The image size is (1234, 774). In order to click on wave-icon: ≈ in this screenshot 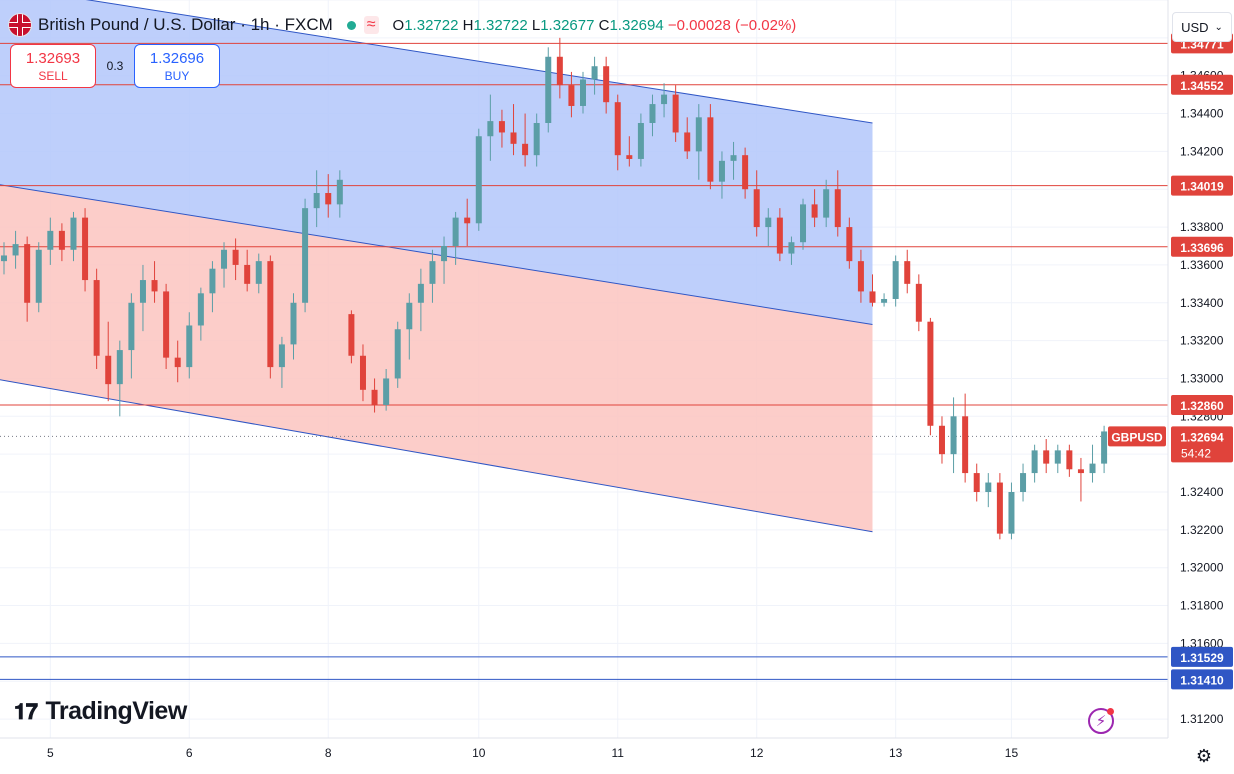, I will do `click(371, 25)`.